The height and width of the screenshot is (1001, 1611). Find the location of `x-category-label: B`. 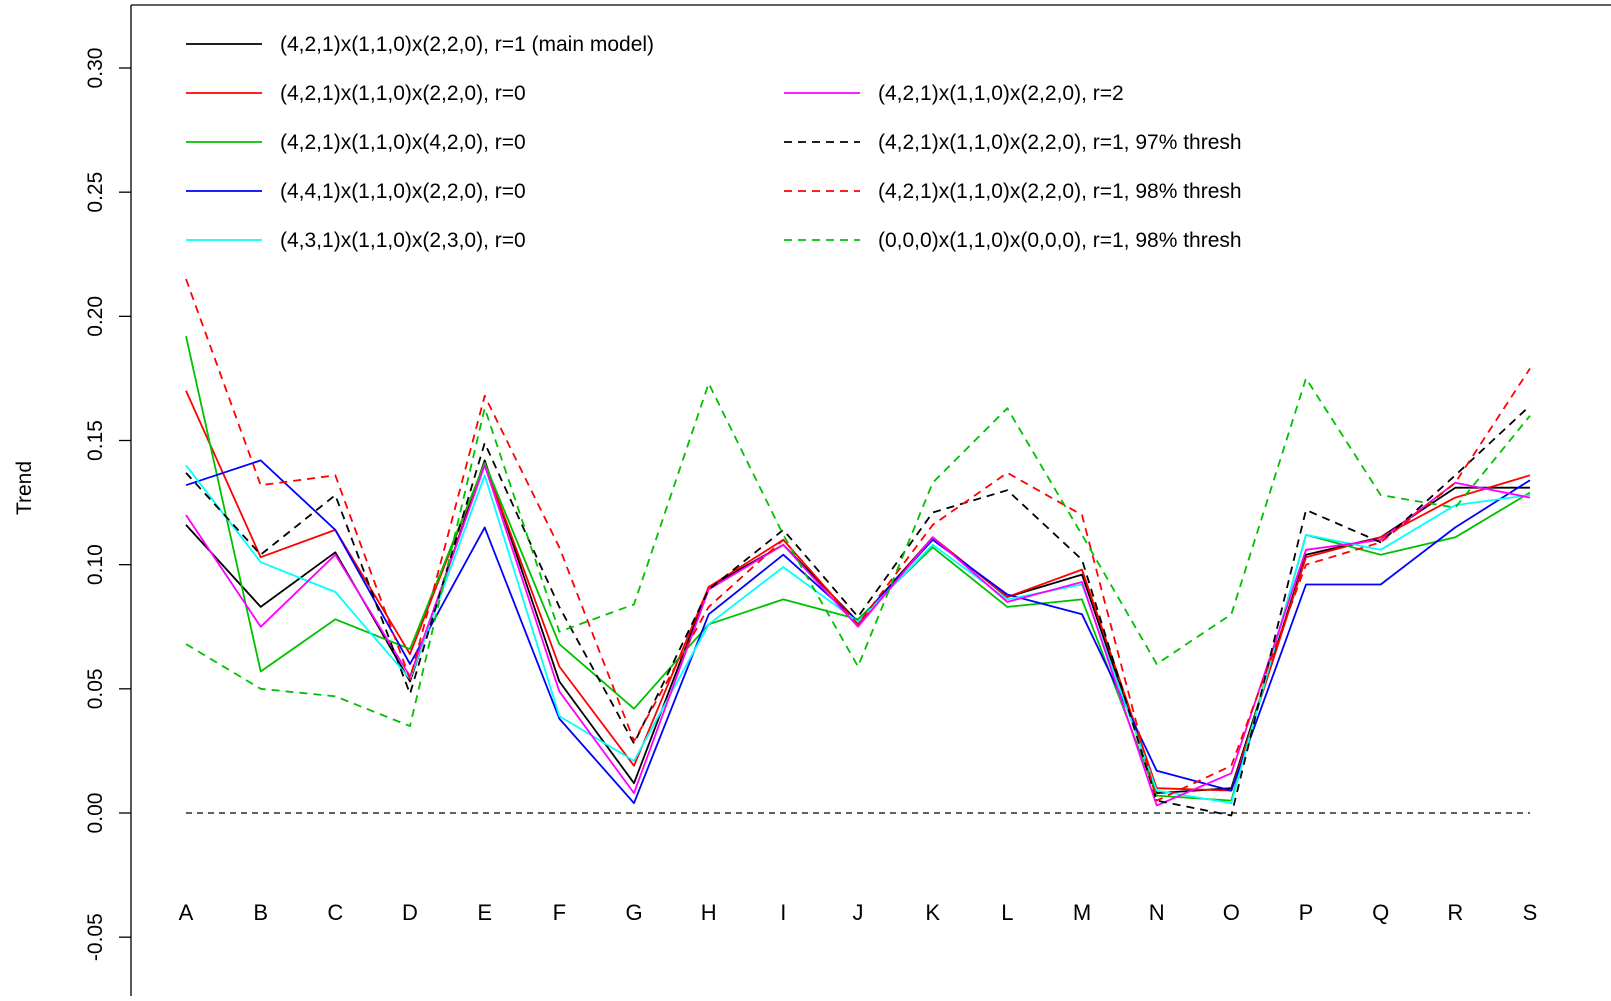

x-category-label: B is located at coordinates (260, 912).